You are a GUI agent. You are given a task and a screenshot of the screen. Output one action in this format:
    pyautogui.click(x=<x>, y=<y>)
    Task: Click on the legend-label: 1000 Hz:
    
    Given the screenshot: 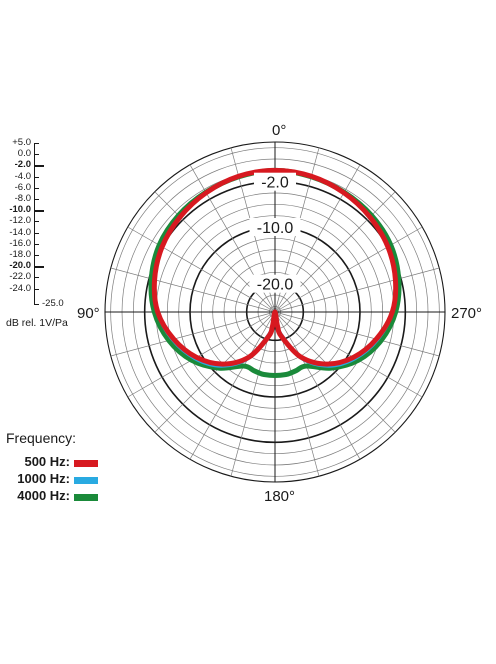 What is the action you would take?
    pyautogui.click(x=43, y=478)
    